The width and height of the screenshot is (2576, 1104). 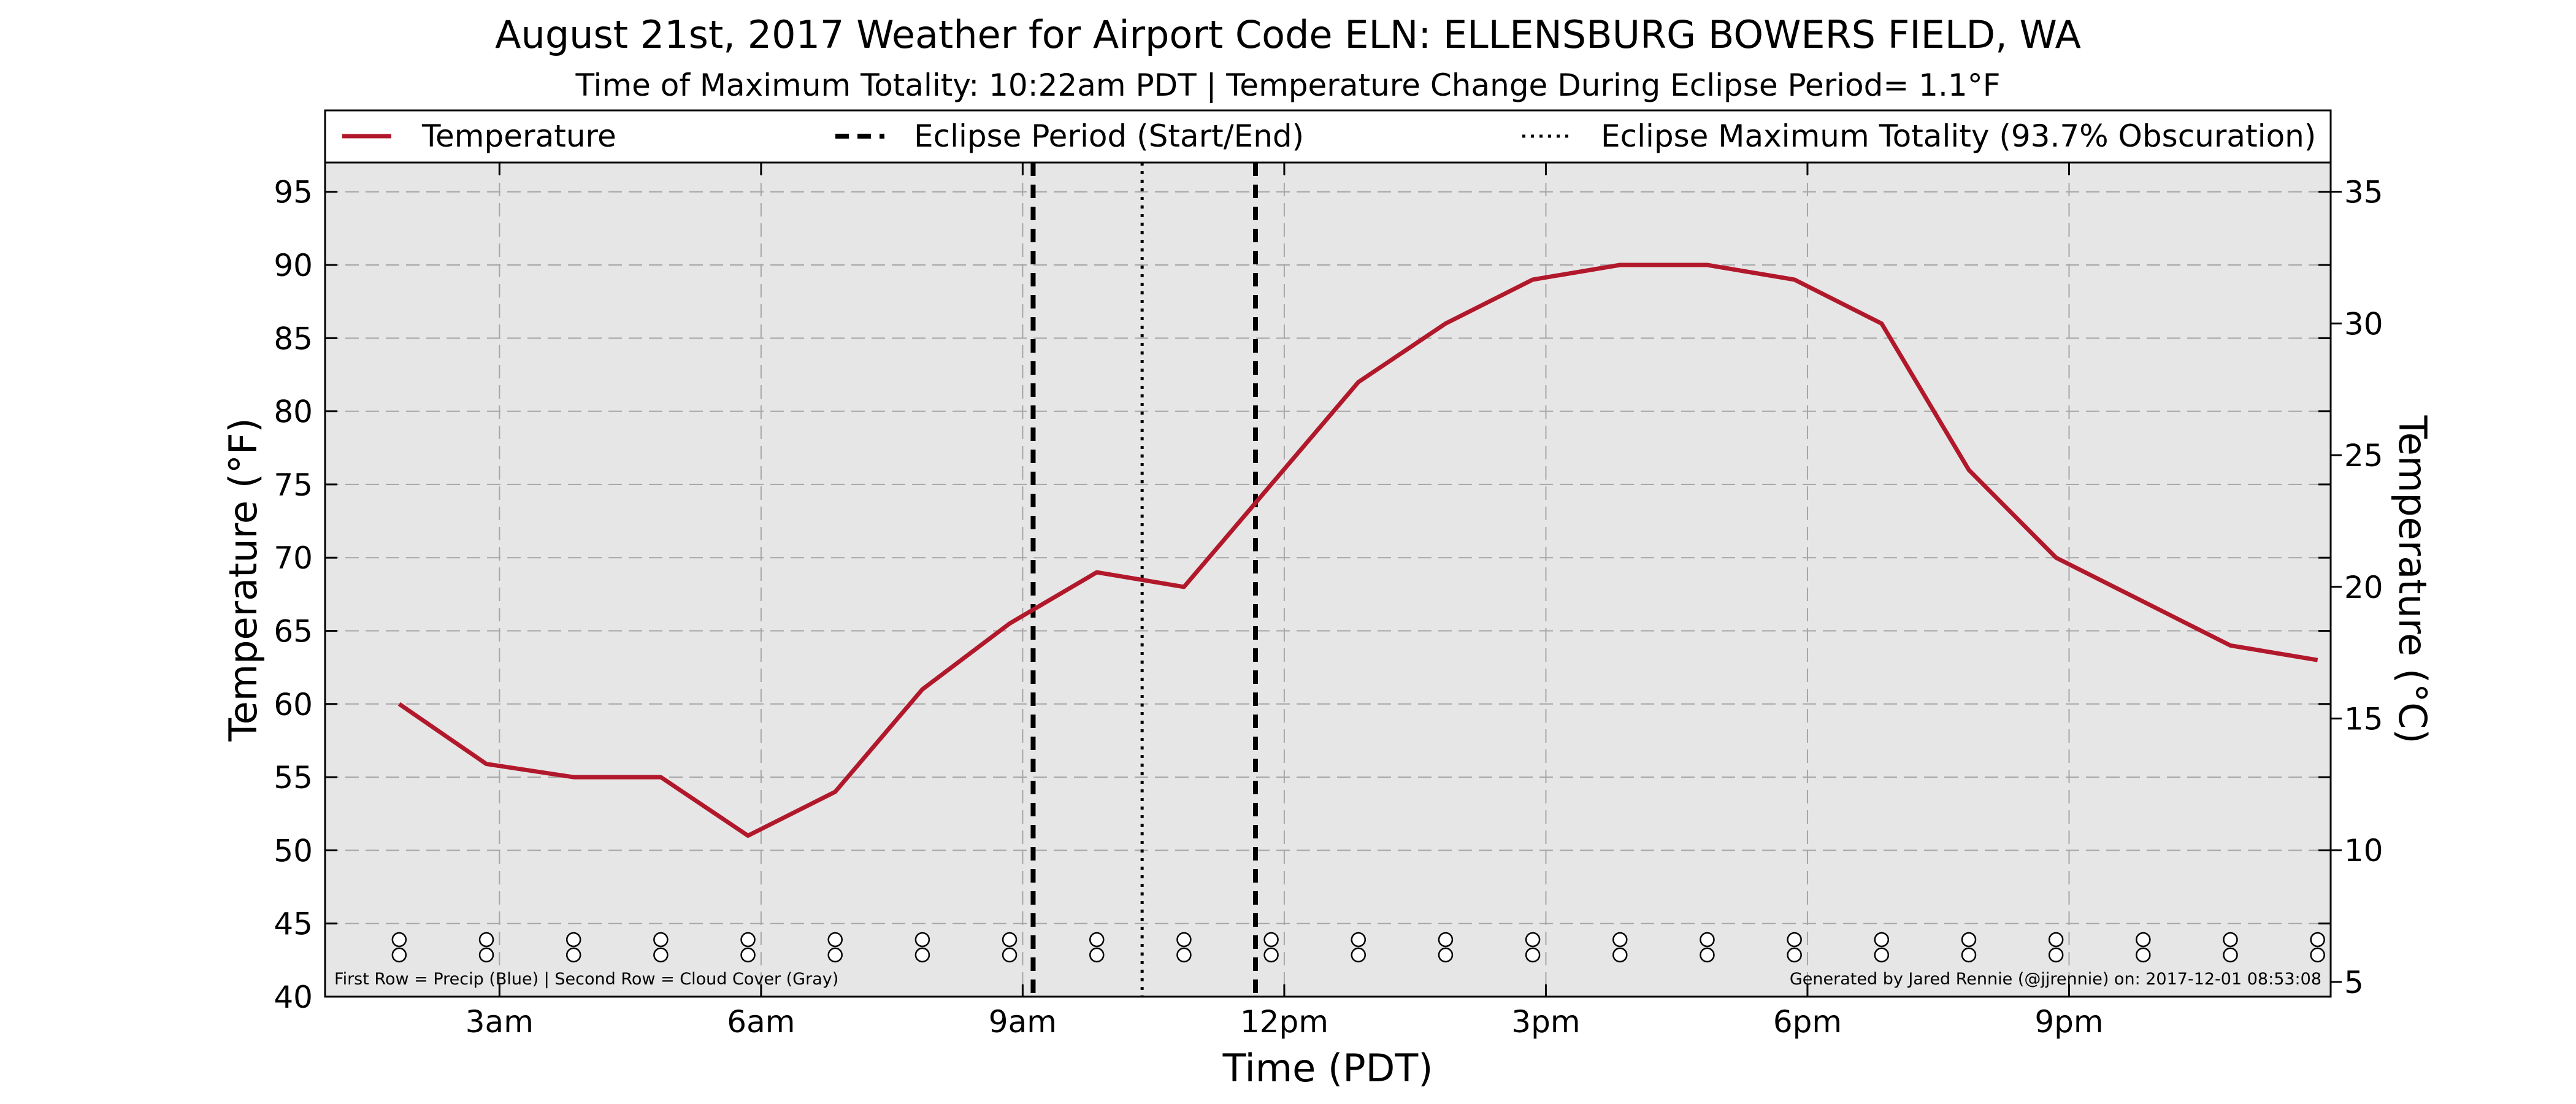 What do you see at coordinates (293, 850) in the screenshot?
I see `y-tick-label: 50` at bounding box center [293, 850].